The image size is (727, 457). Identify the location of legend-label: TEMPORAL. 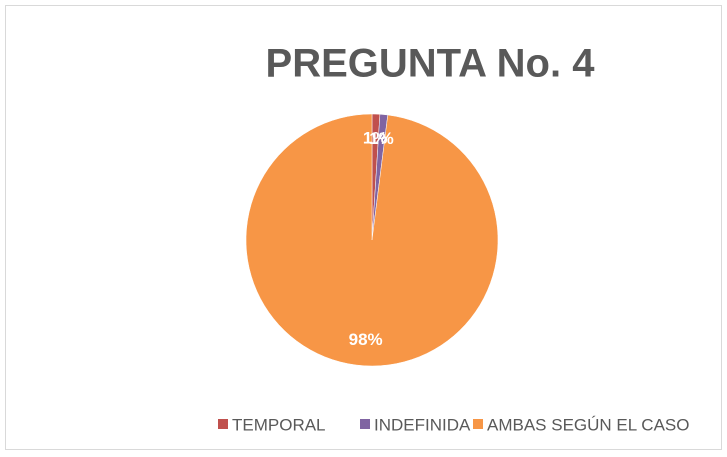
(279, 424).